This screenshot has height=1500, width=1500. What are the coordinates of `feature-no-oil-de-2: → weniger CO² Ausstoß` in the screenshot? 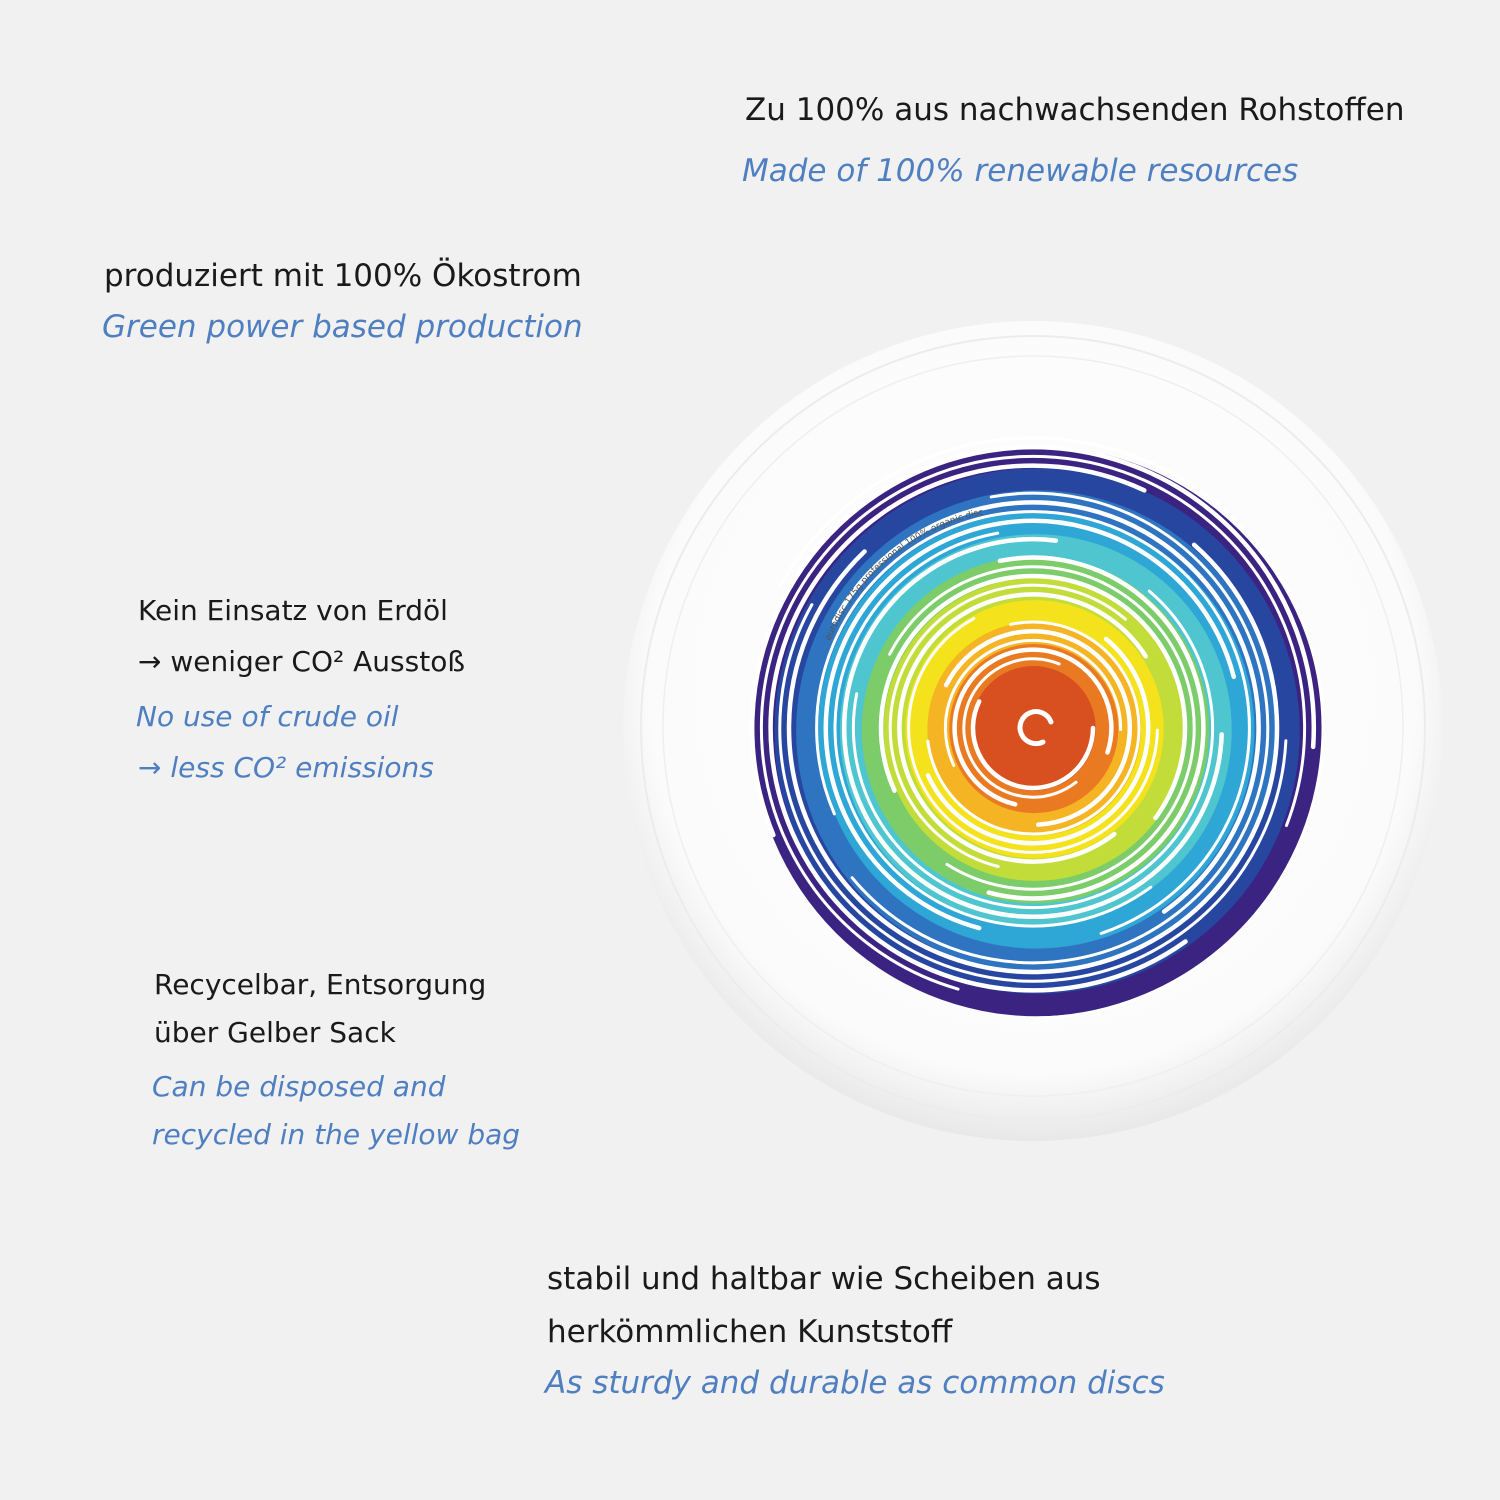 It's located at (301, 661).